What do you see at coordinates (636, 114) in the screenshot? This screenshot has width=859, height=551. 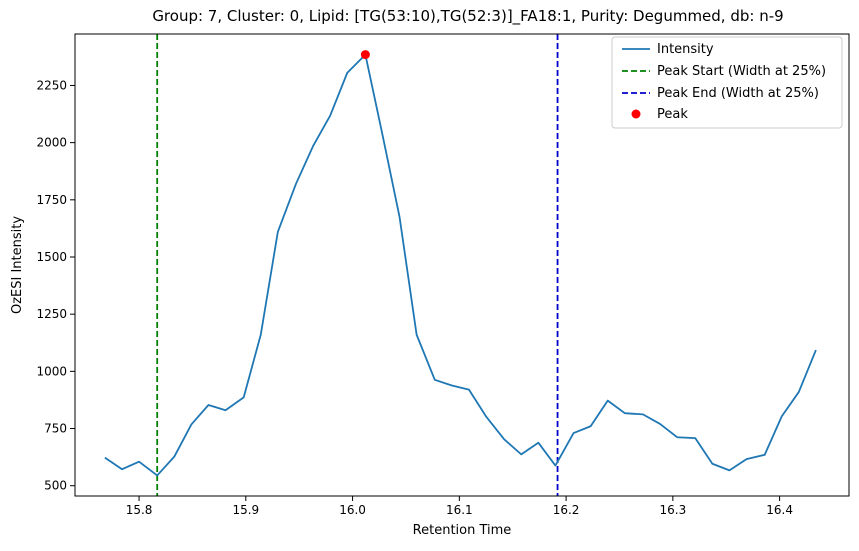 I see `legend-swatch-peak` at bounding box center [636, 114].